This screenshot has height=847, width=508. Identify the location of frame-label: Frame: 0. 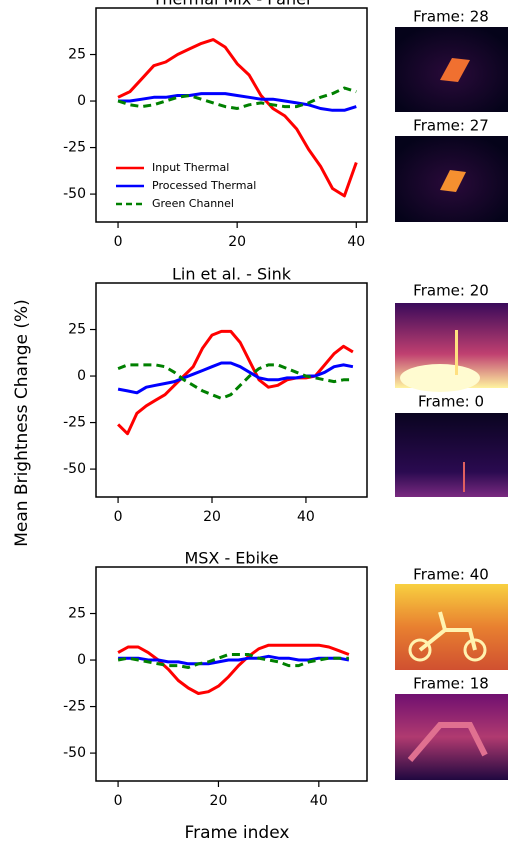
(451, 402).